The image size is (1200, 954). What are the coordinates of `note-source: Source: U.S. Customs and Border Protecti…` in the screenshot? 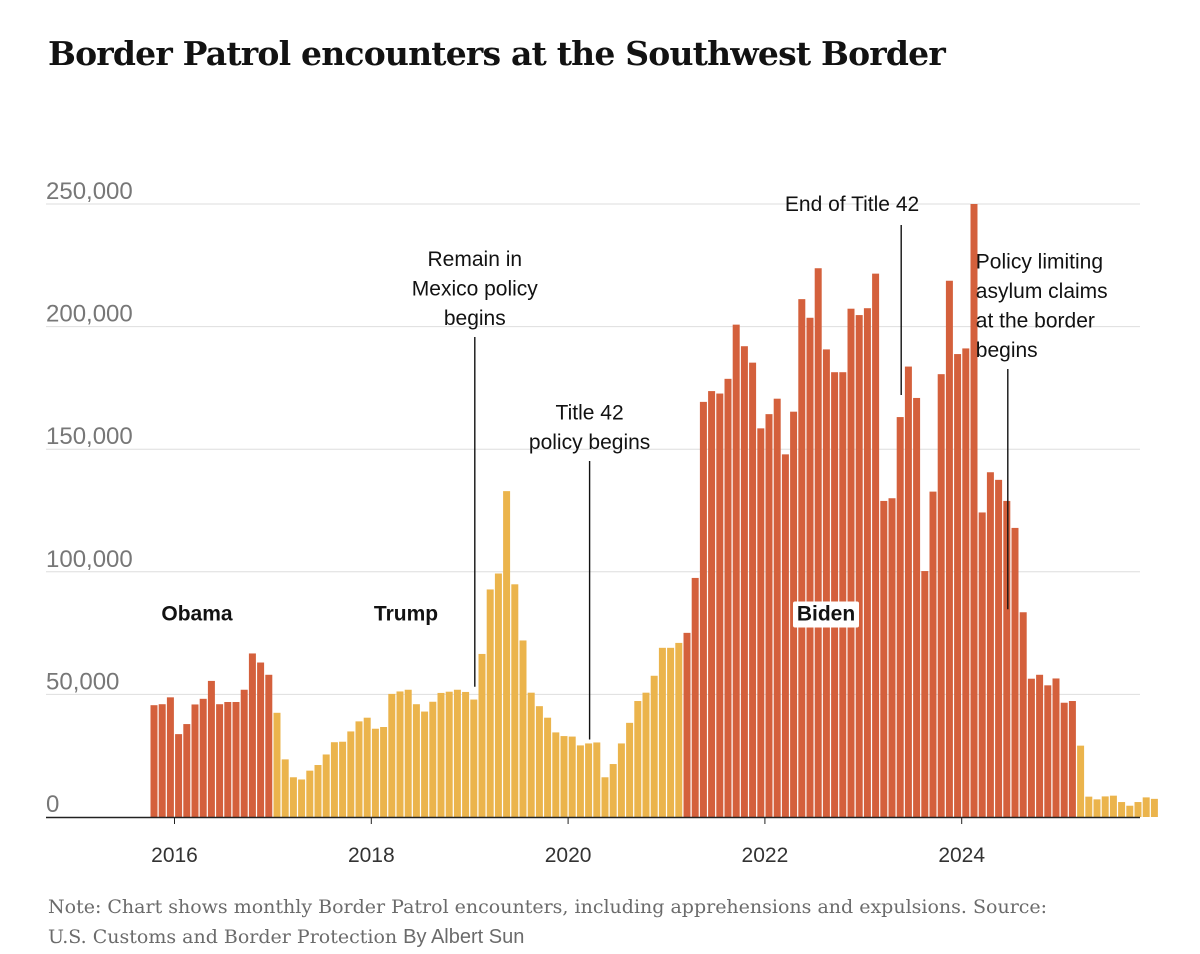 It's located at (548, 922).